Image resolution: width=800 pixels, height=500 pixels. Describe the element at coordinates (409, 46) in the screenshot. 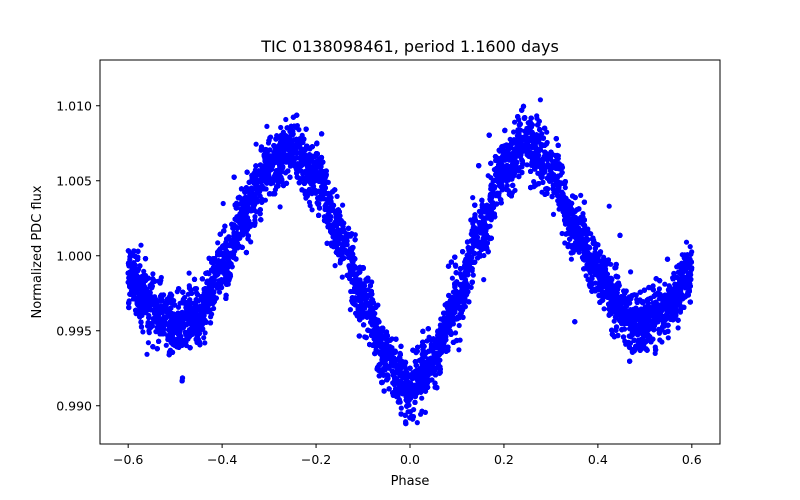

I see `chart-title: TIC 0138098461, period 1.1600 days` at that location.